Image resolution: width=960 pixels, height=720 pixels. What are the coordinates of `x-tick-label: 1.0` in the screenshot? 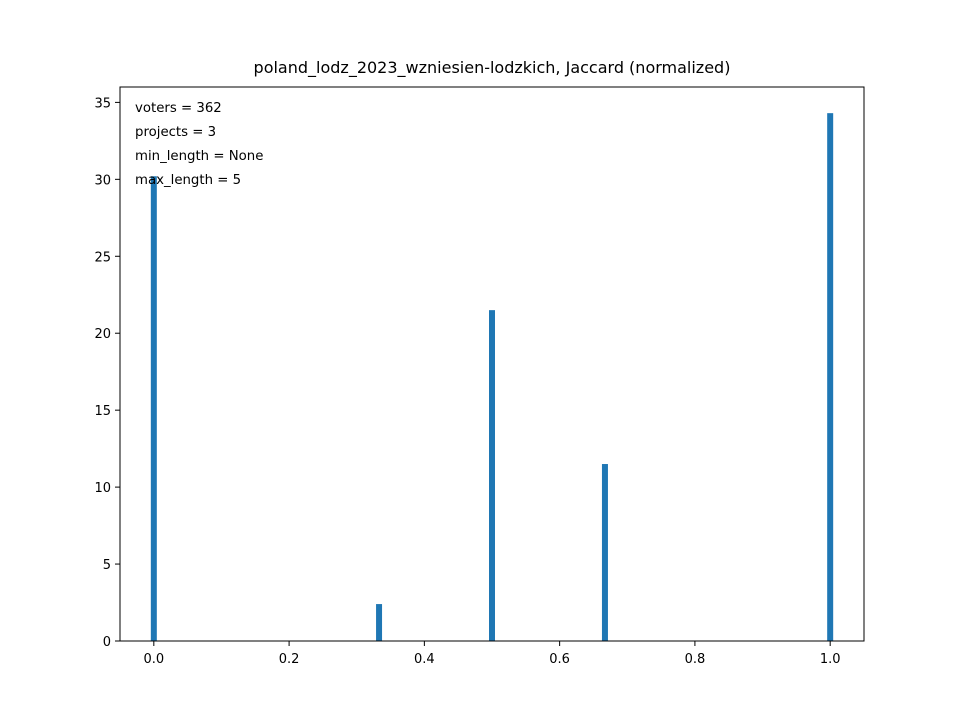 It's located at (830, 659).